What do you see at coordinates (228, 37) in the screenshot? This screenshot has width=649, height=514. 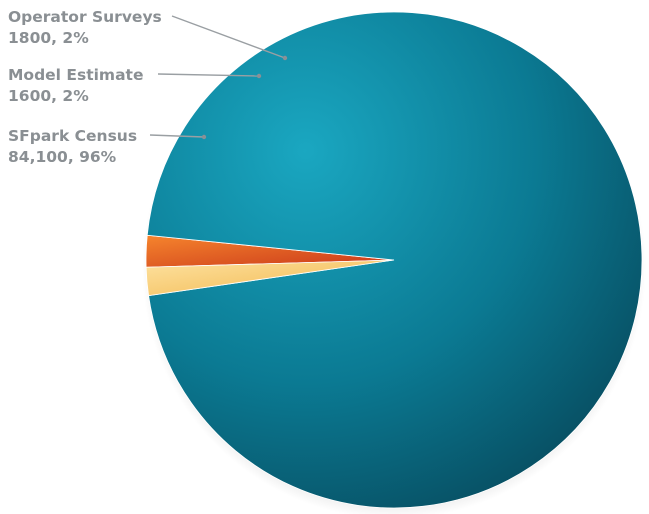 I see `leader-line-operator-surveys` at bounding box center [228, 37].